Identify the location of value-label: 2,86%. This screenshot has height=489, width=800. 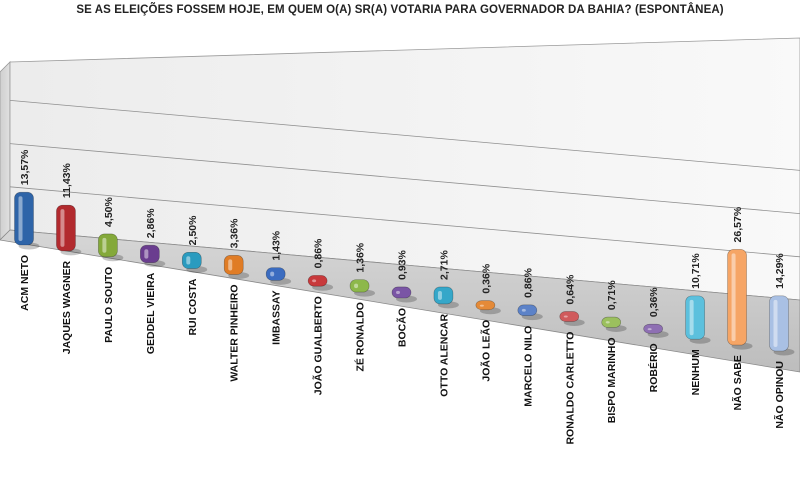
(151, 223).